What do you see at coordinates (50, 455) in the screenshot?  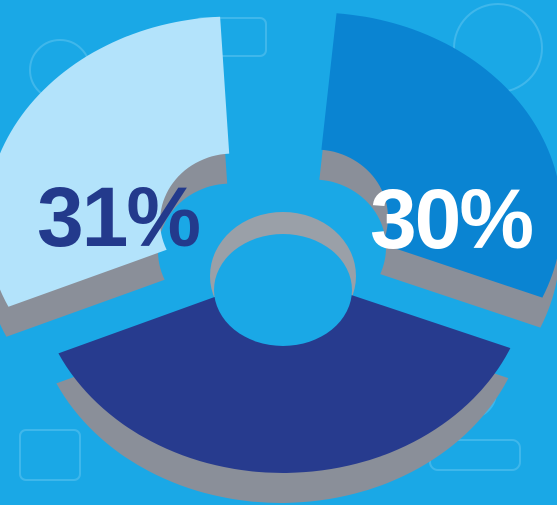 I see `box-doodle` at bounding box center [50, 455].